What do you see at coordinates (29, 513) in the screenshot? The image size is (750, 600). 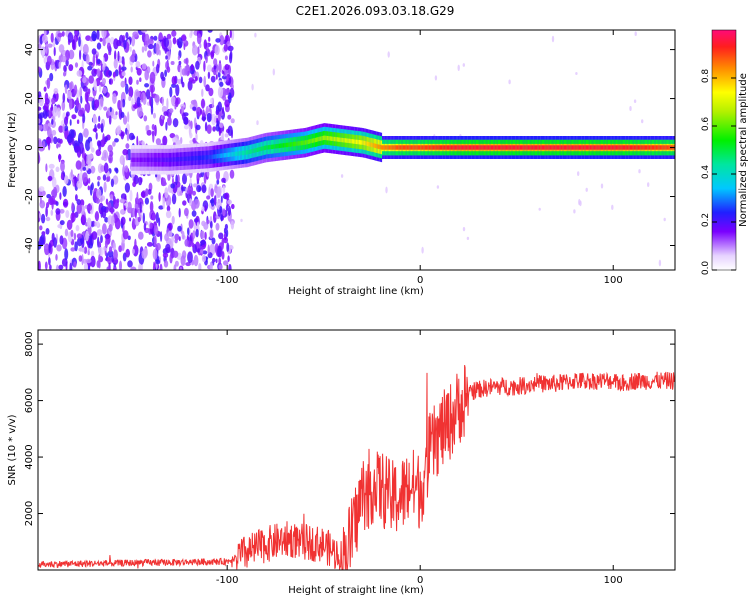 I see `y-tick-label: 2000` at bounding box center [29, 513].